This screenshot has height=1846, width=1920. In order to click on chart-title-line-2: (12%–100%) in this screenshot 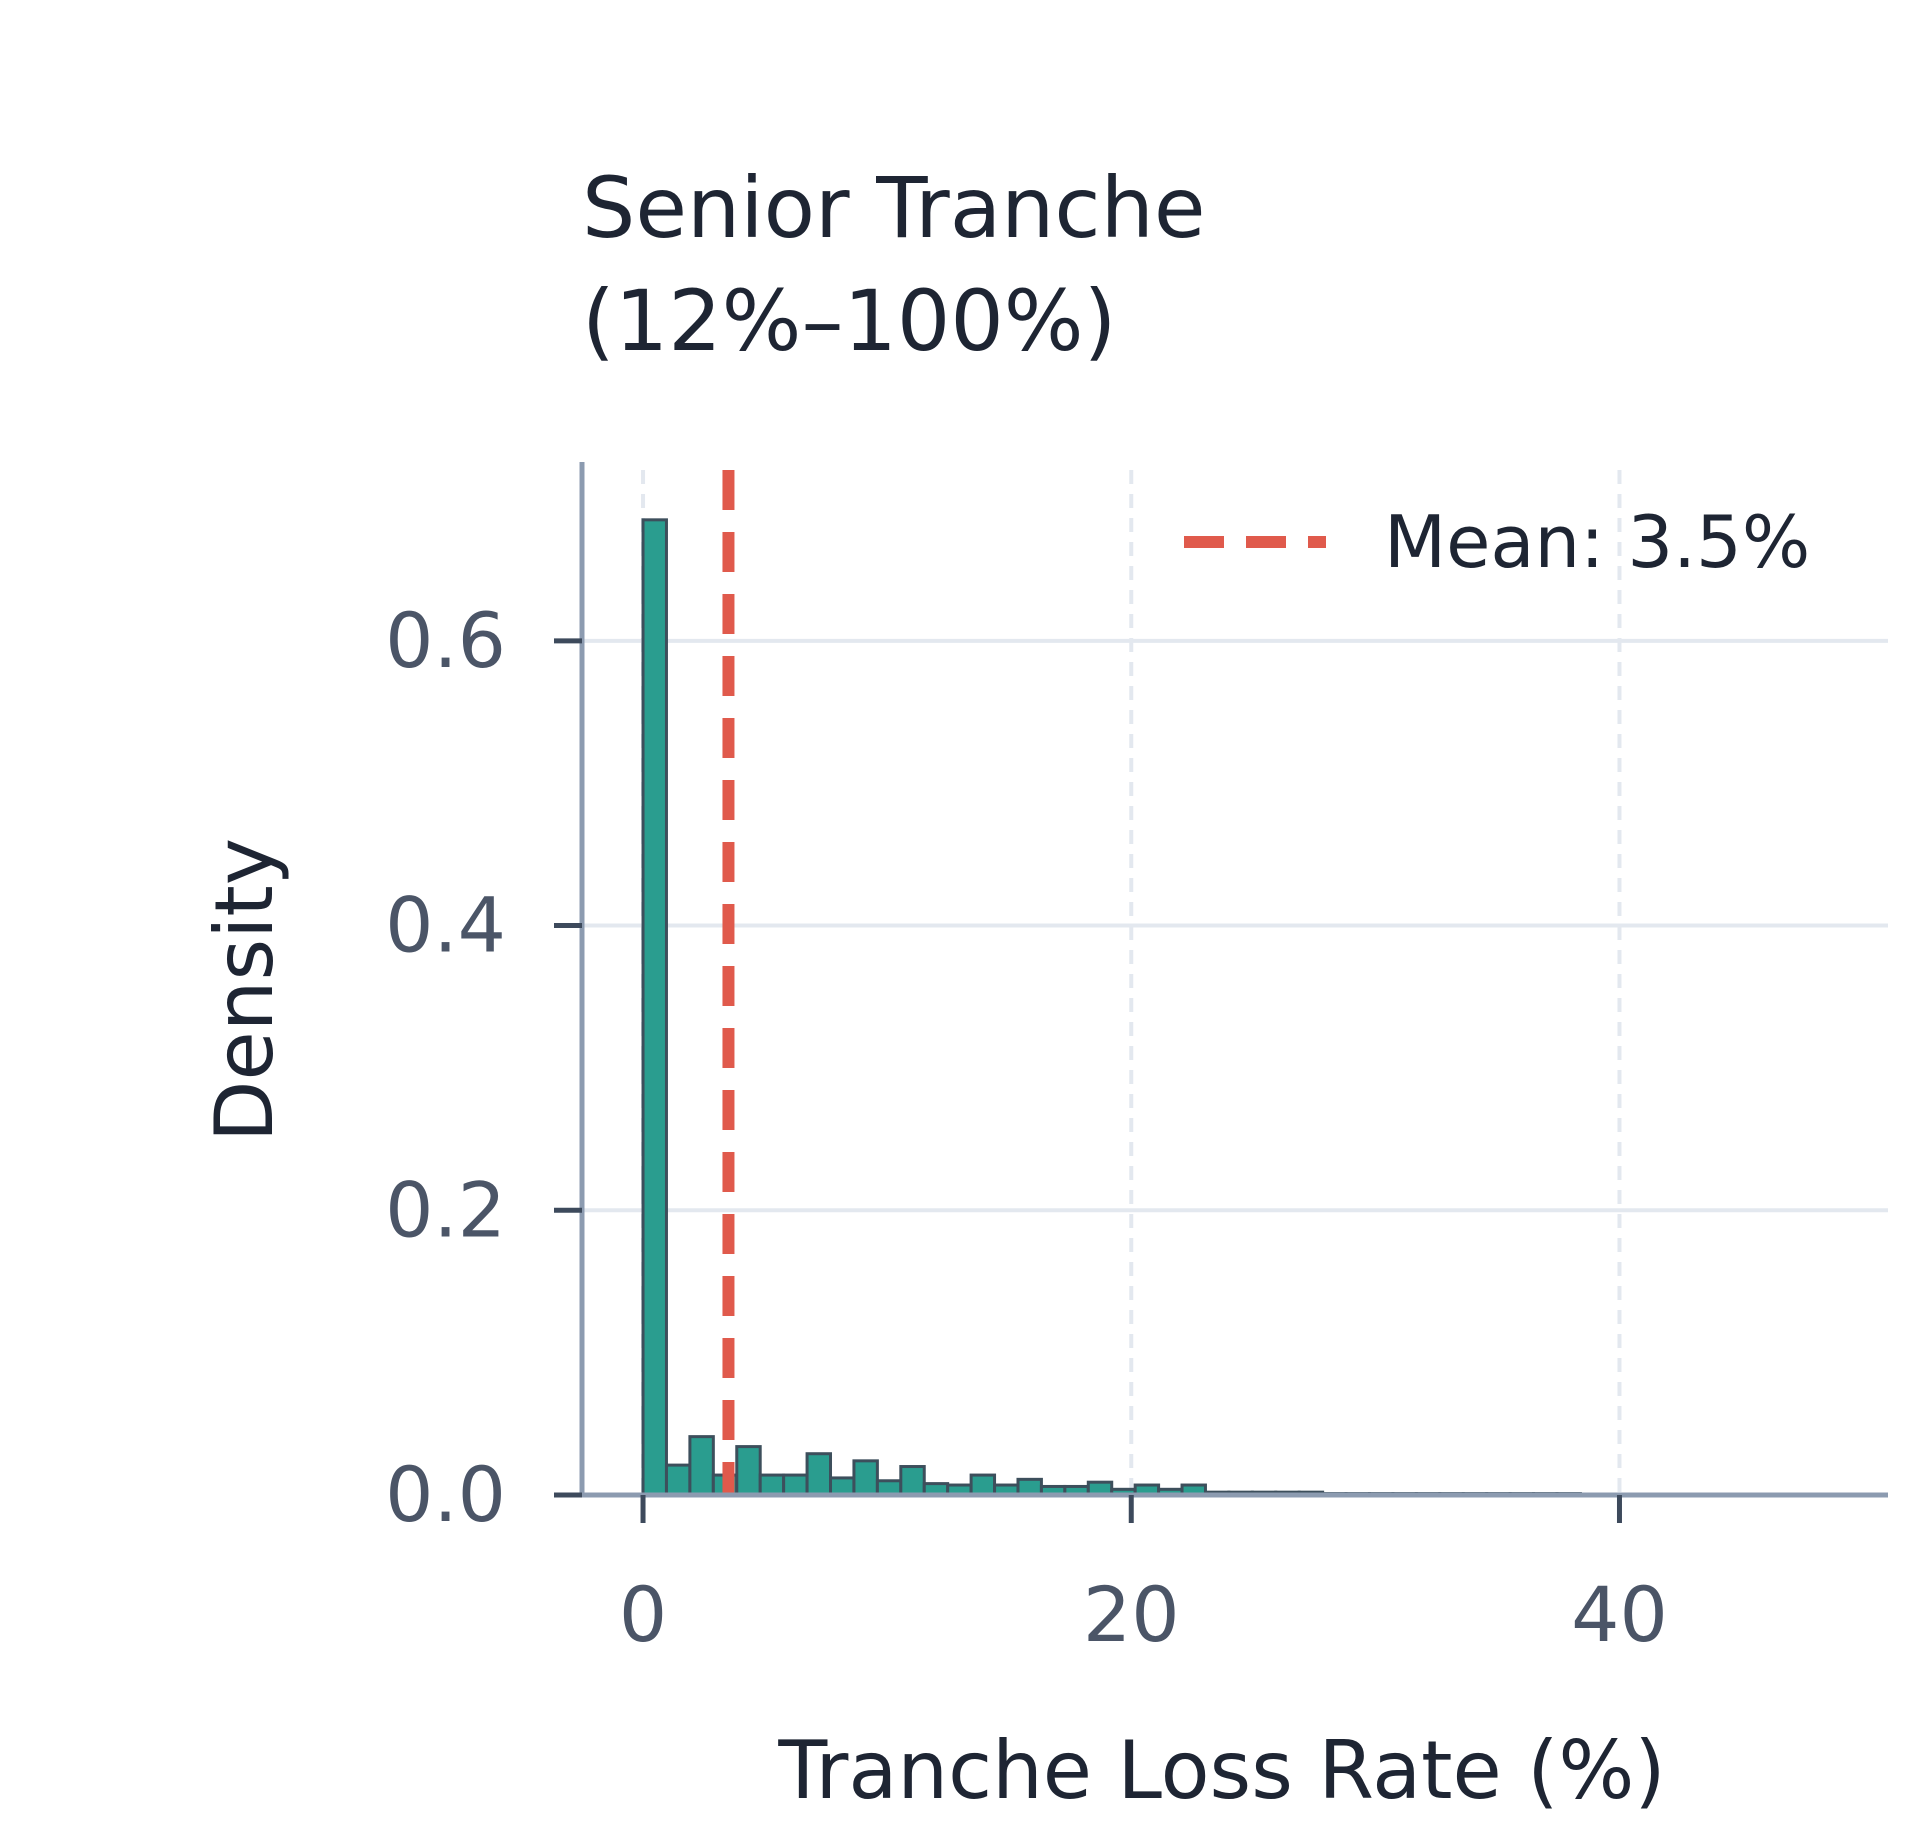, I will do `click(849, 321)`.